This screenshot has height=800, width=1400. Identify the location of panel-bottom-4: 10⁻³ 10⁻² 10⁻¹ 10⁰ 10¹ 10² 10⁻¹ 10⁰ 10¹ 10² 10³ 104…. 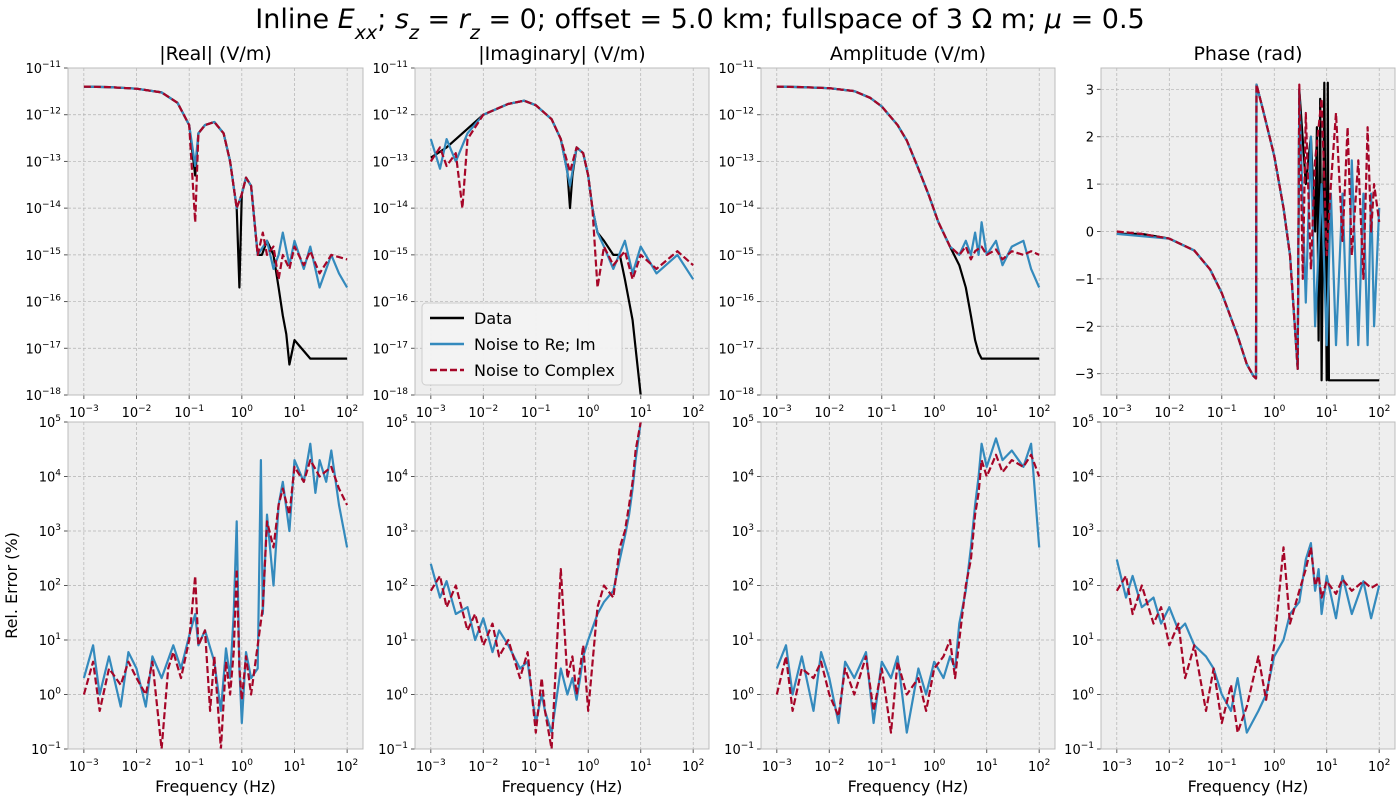
(1230, 605).